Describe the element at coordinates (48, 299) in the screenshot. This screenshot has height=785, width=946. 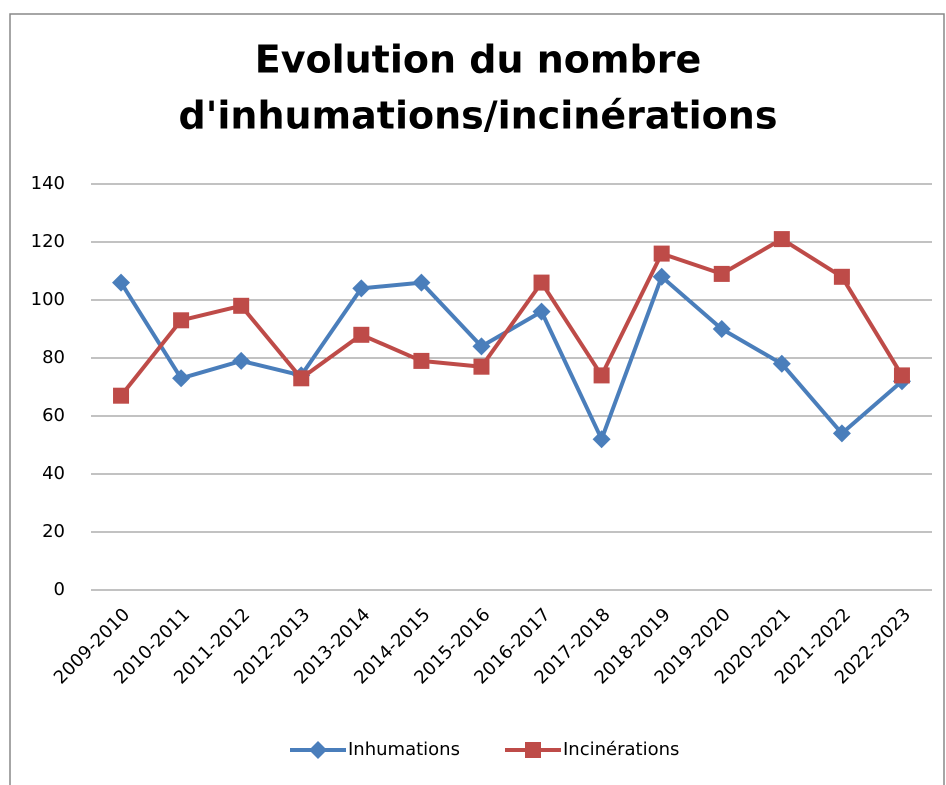
I see `y-tick-label: 100` at that location.